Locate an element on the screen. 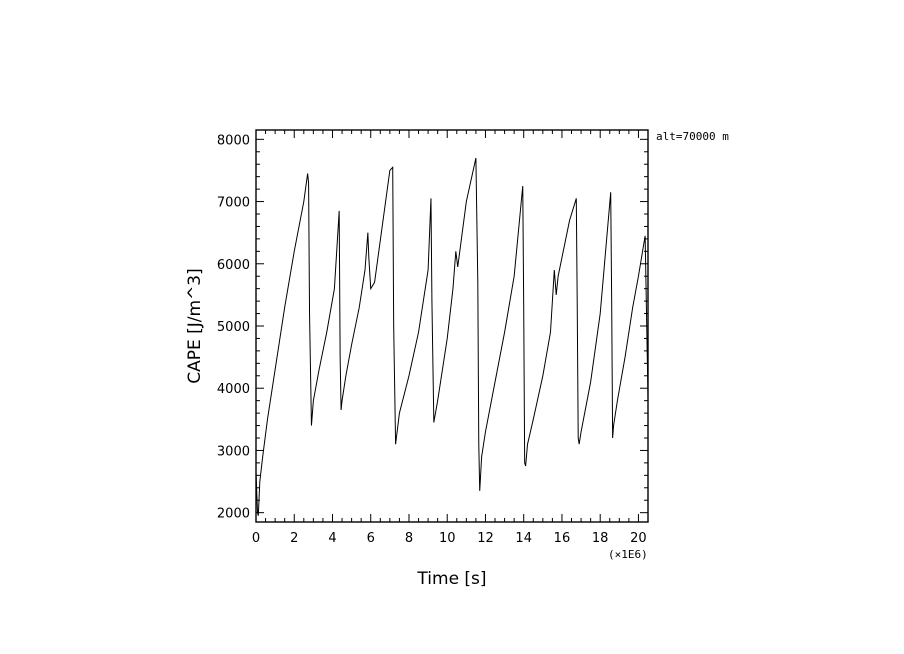  y-tick-label: 4000 is located at coordinates (233, 389).